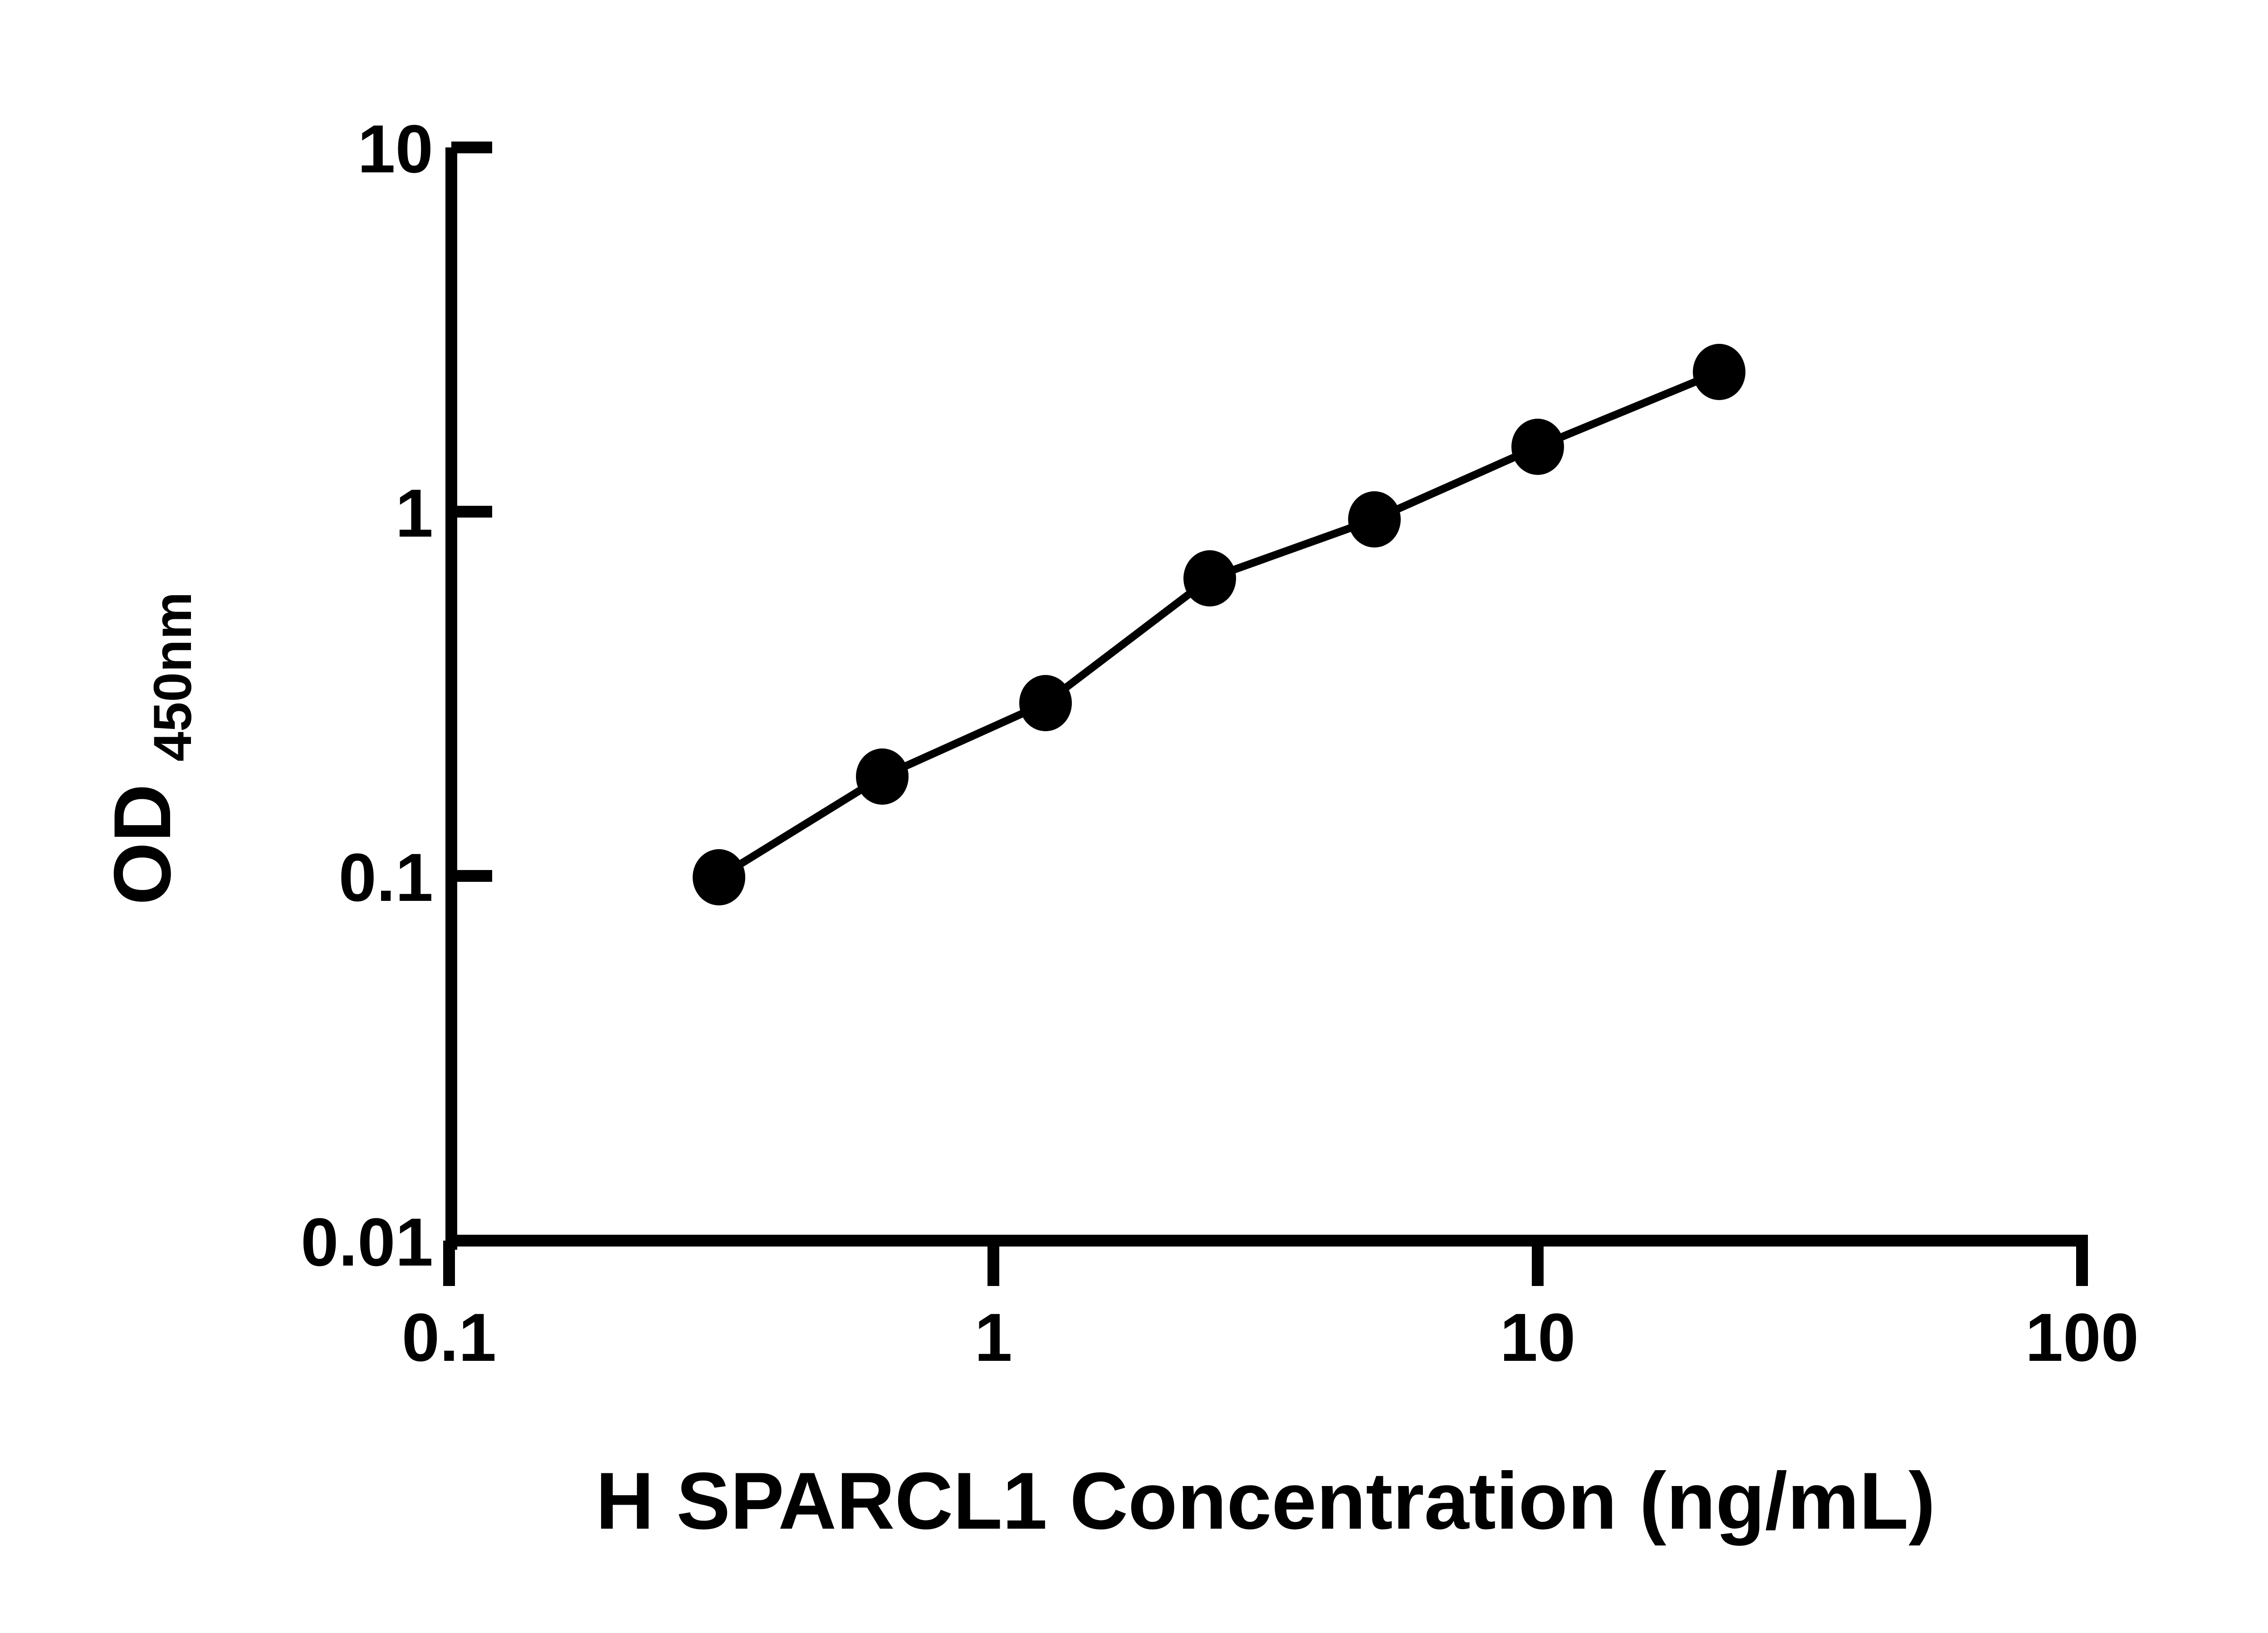 The image size is (2268, 1633). What do you see at coordinates (397, 695) in the screenshot?
I see `y-axis: 10 1 0.1 0.01` at bounding box center [397, 695].